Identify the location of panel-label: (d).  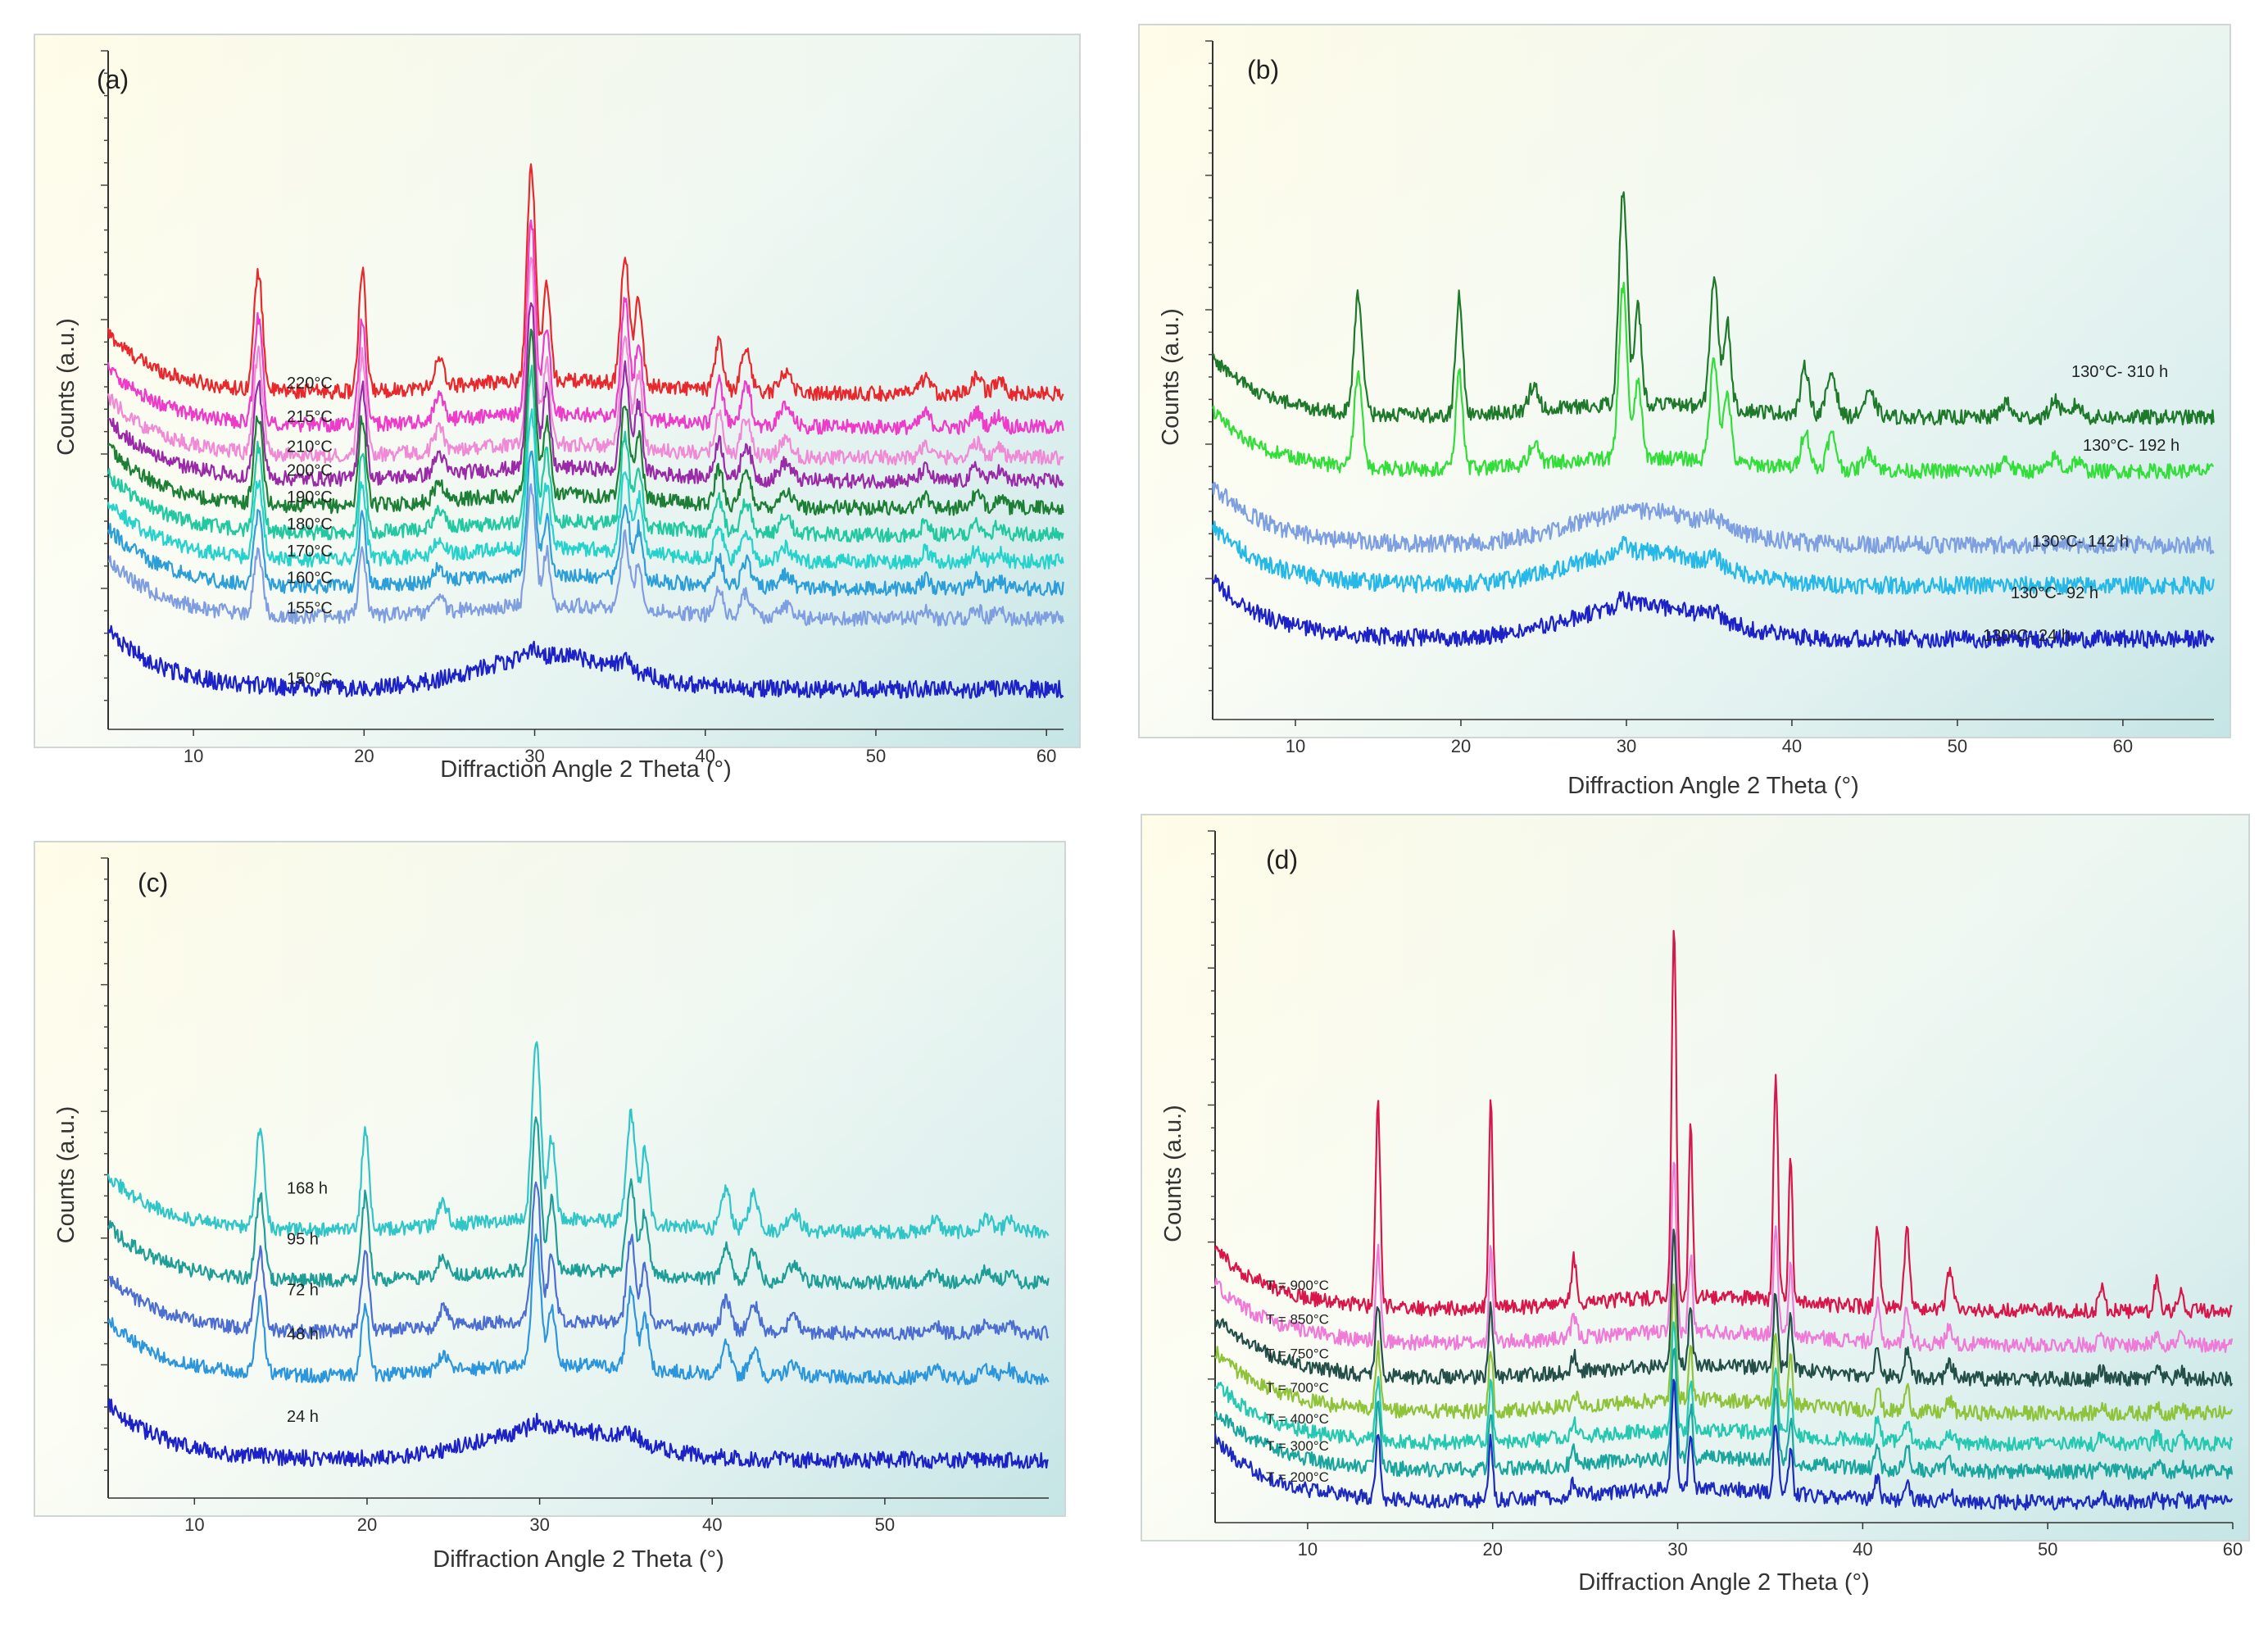
(1282, 859).